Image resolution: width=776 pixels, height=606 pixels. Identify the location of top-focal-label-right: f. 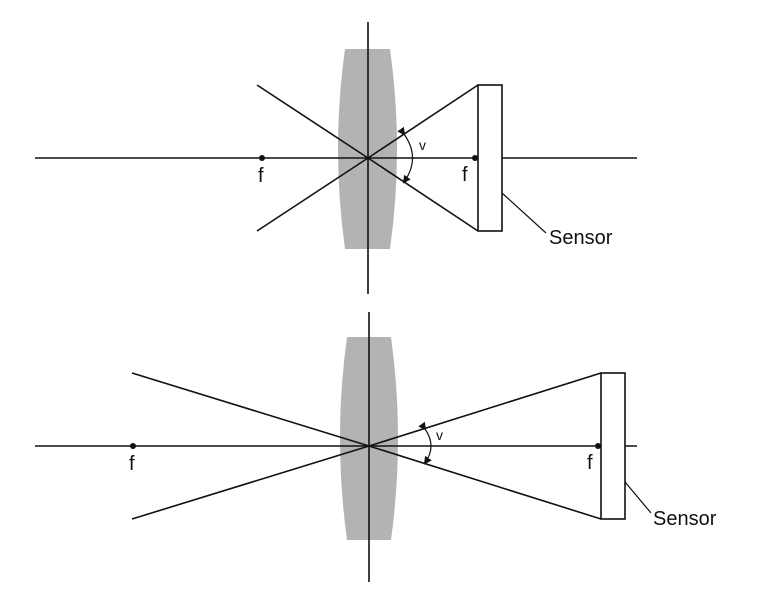
(465, 175).